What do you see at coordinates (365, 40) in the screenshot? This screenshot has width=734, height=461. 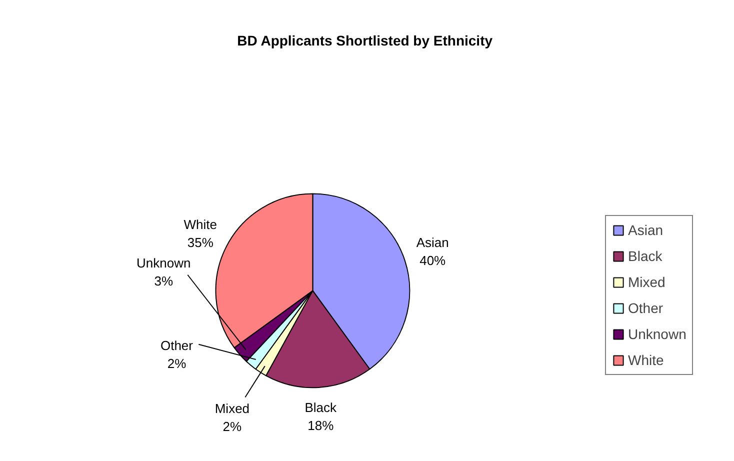 I see `chart-title: BD Applicants Shortlisted by Ethnicity` at bounding box center [365, 40].